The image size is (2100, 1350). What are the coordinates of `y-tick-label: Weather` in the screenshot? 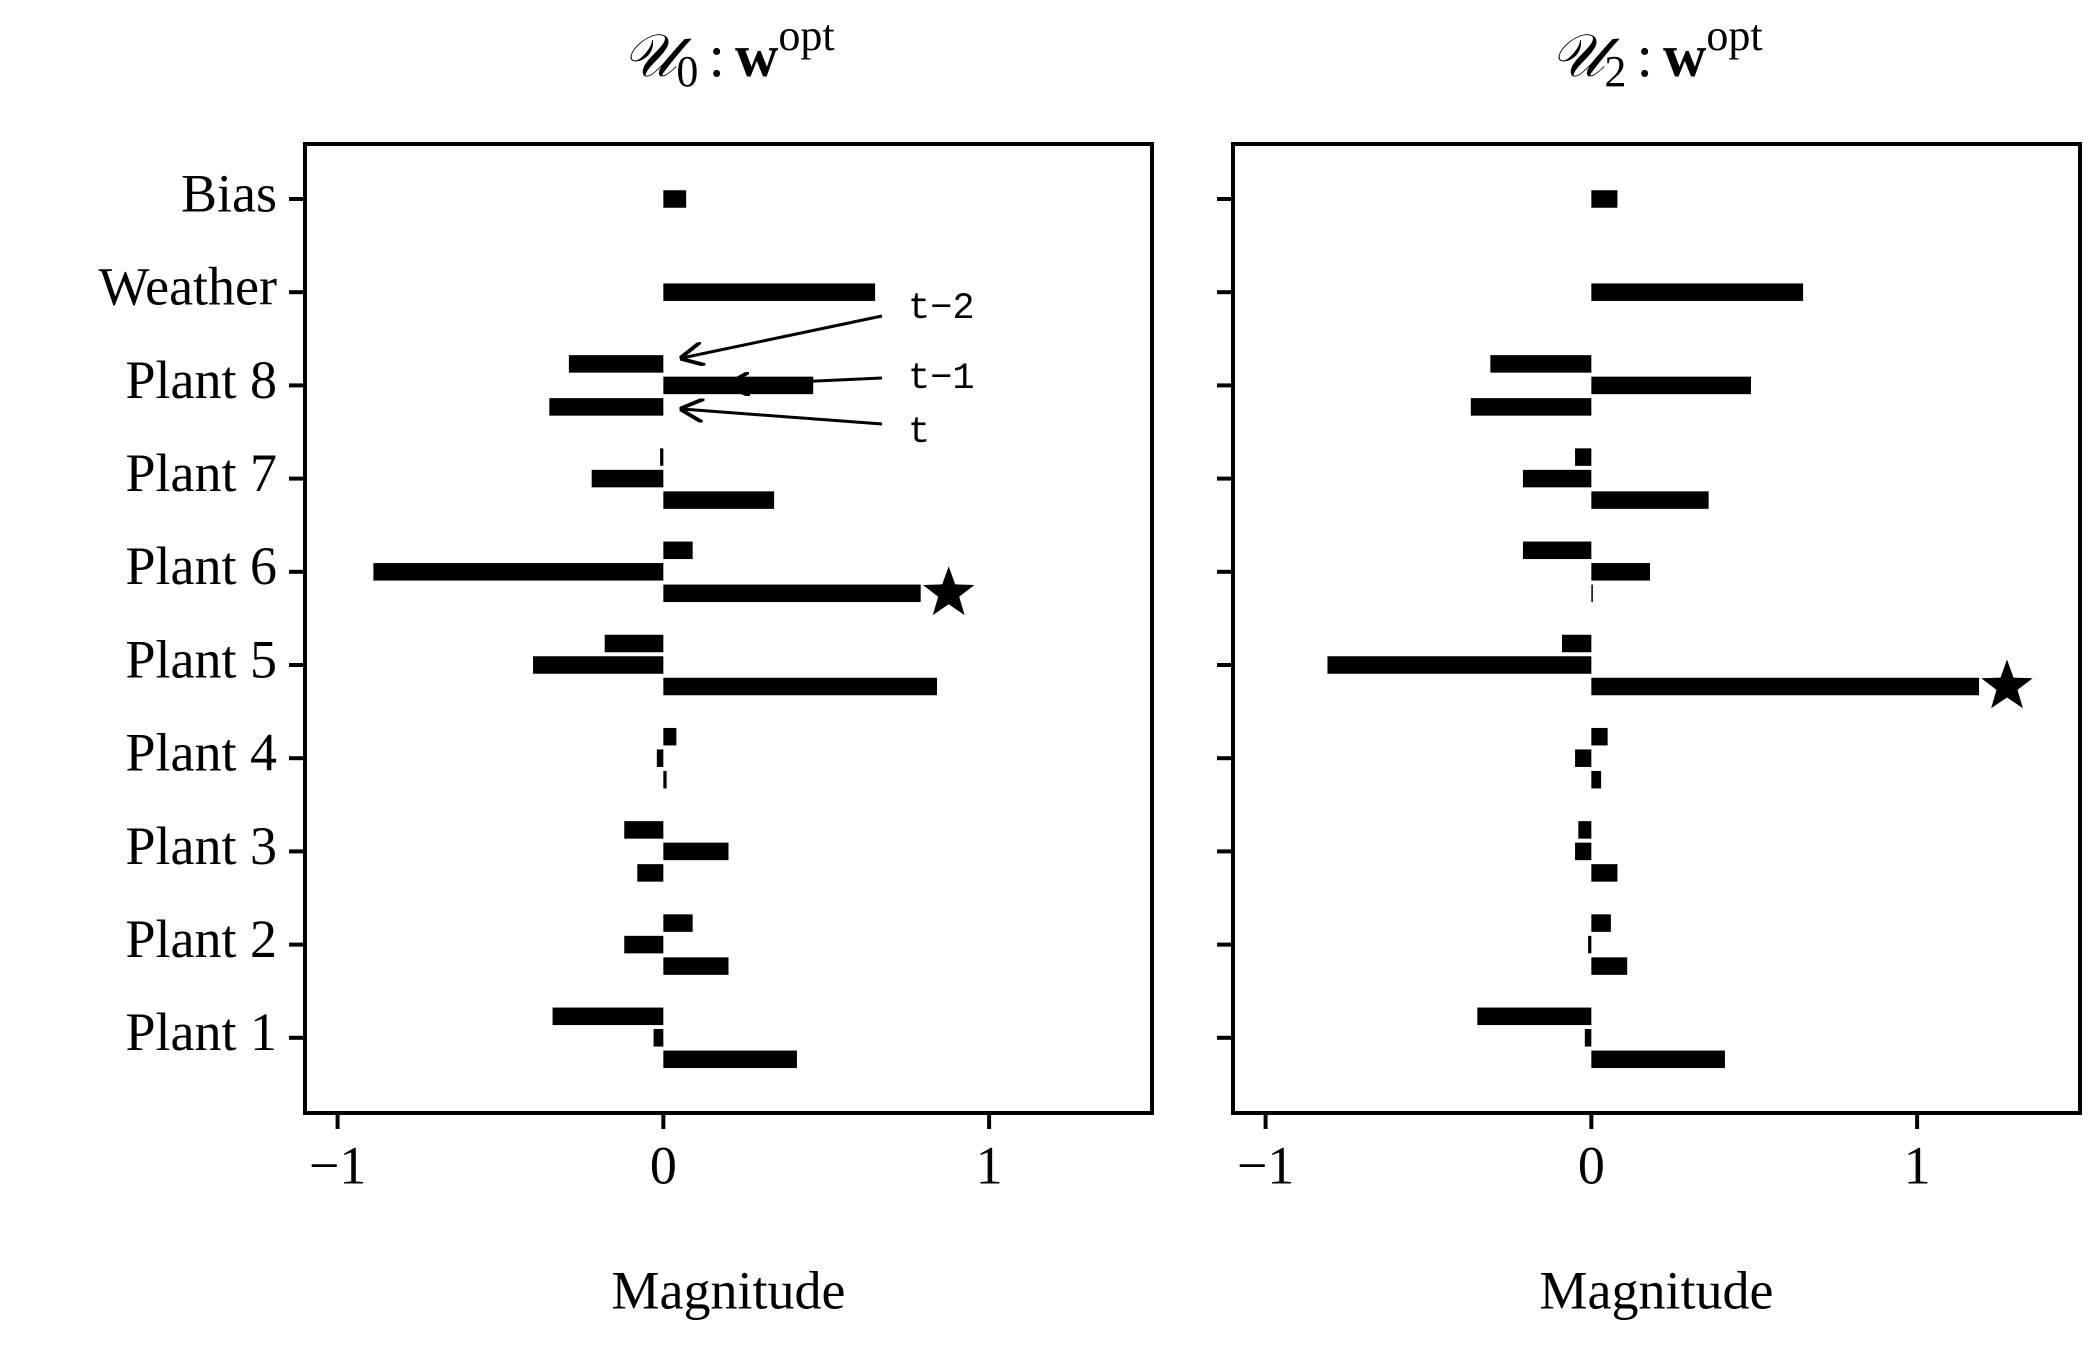 It's located at (187, 287).